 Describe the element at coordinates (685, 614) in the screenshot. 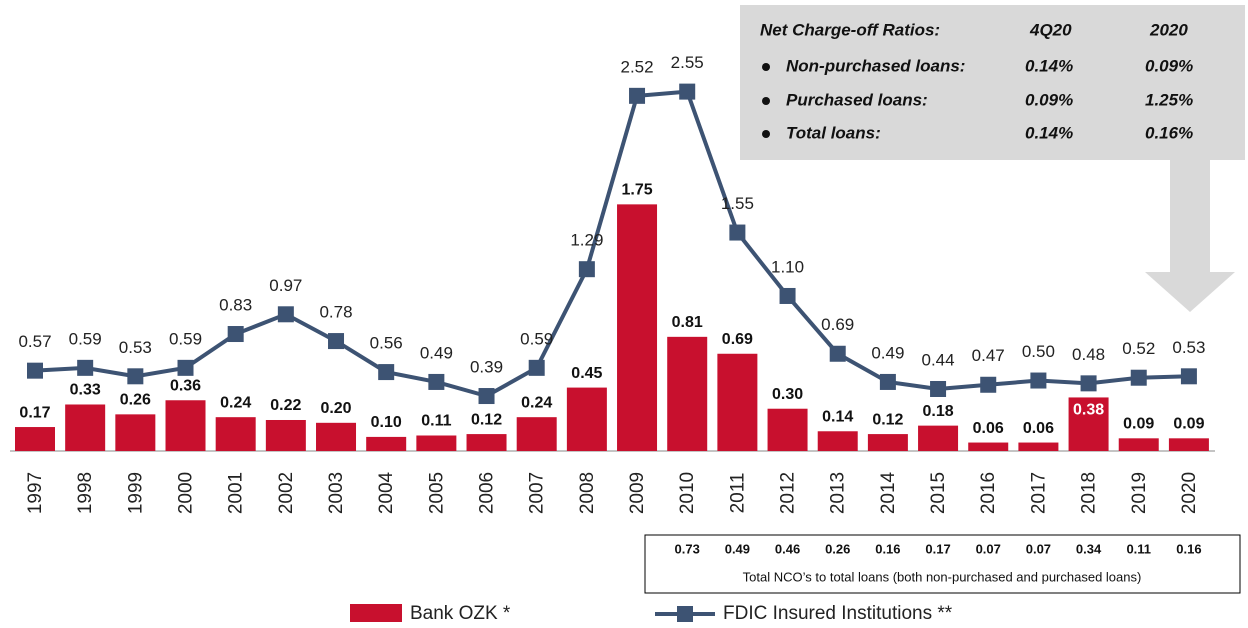

I see `legend-marker` at that location.